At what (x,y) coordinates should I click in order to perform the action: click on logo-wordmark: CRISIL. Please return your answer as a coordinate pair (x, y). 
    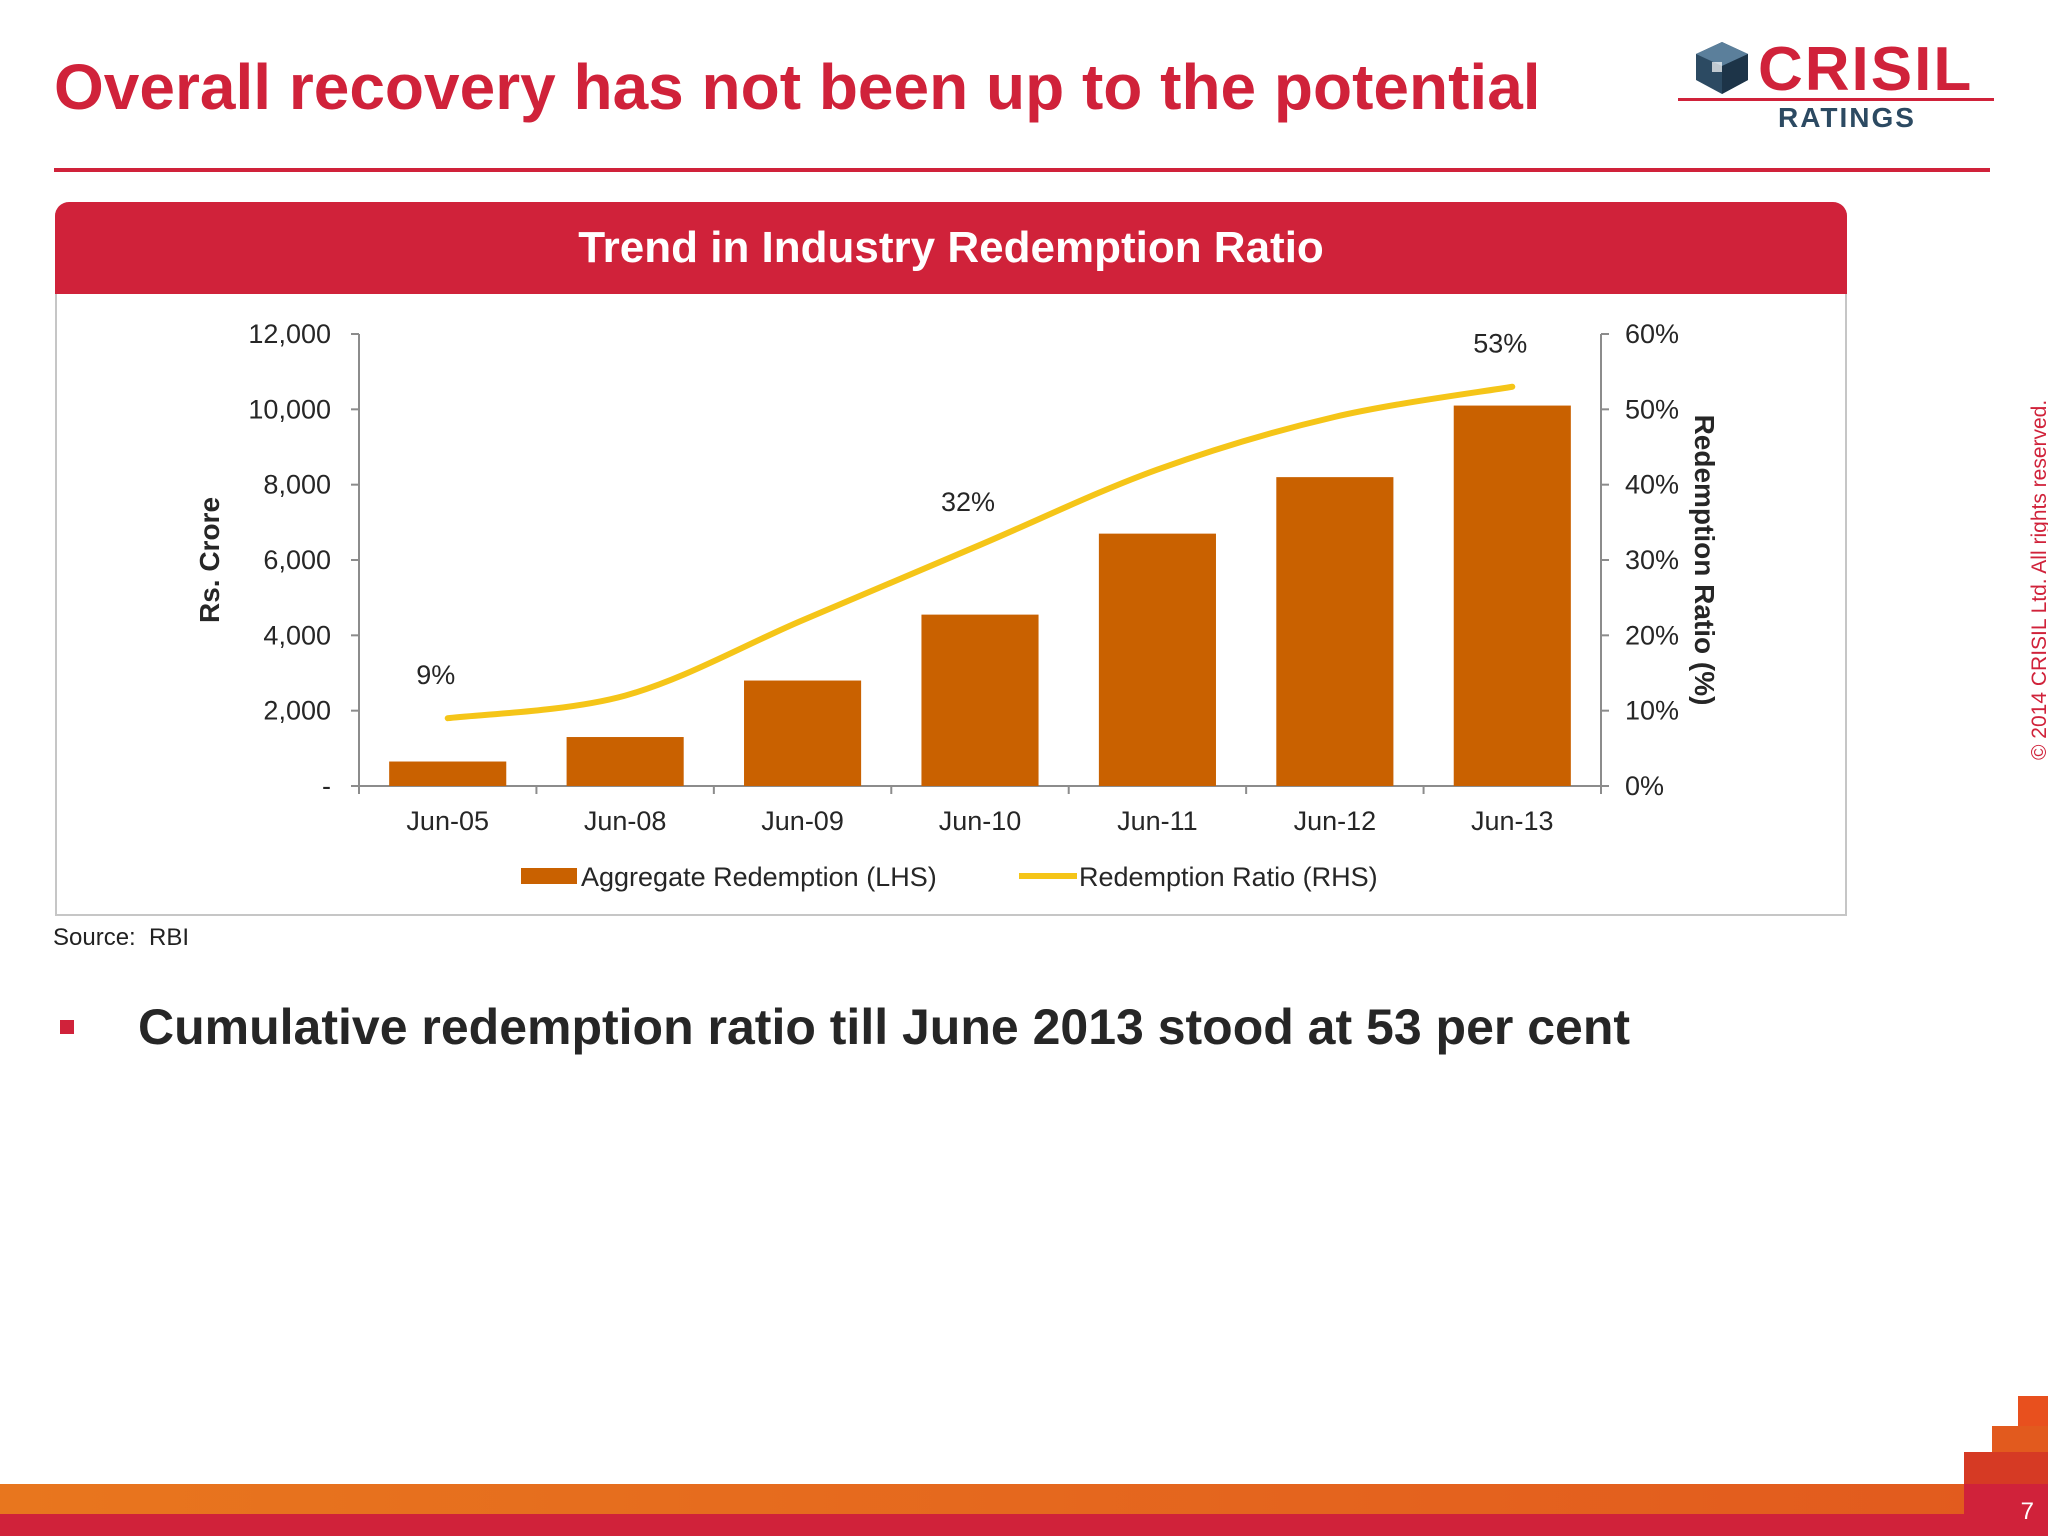
    Looking at the image, I should click on (1866, 69).